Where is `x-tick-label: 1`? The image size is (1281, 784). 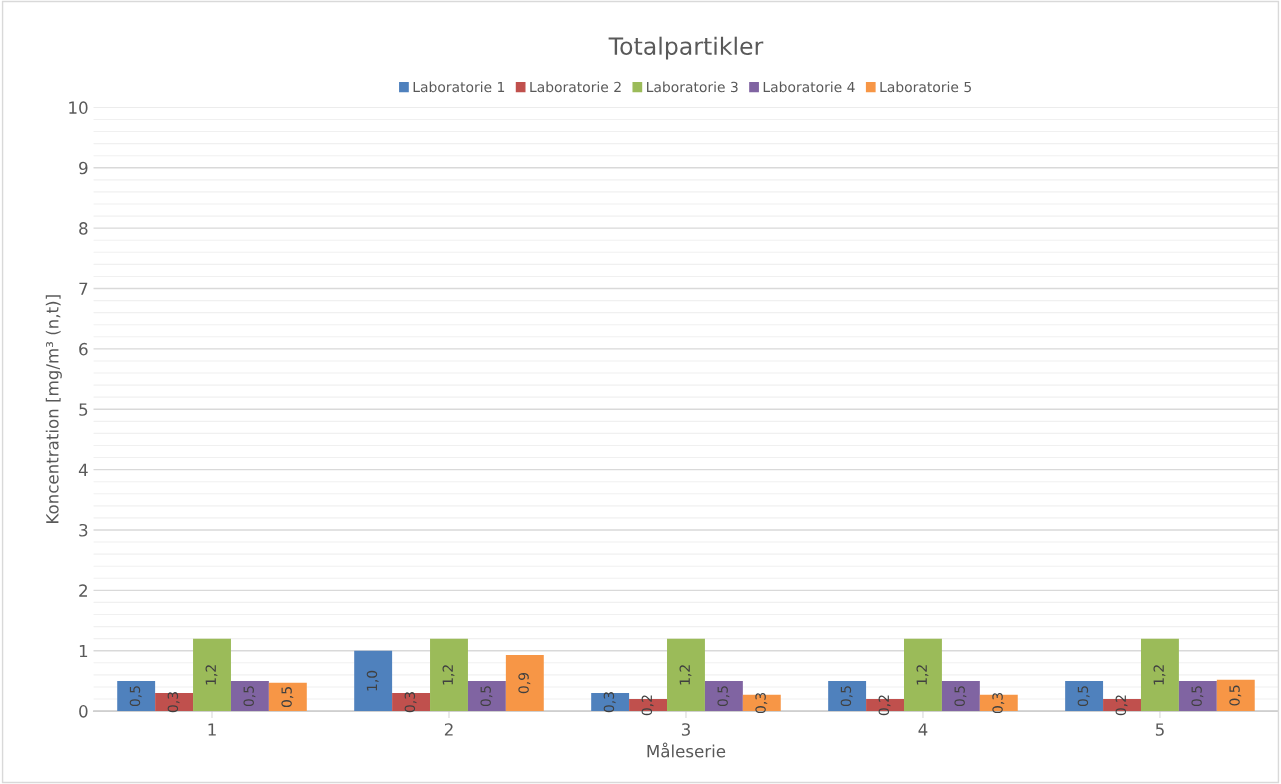
x-tick-label: 1 is located at coordinates (212, 729).